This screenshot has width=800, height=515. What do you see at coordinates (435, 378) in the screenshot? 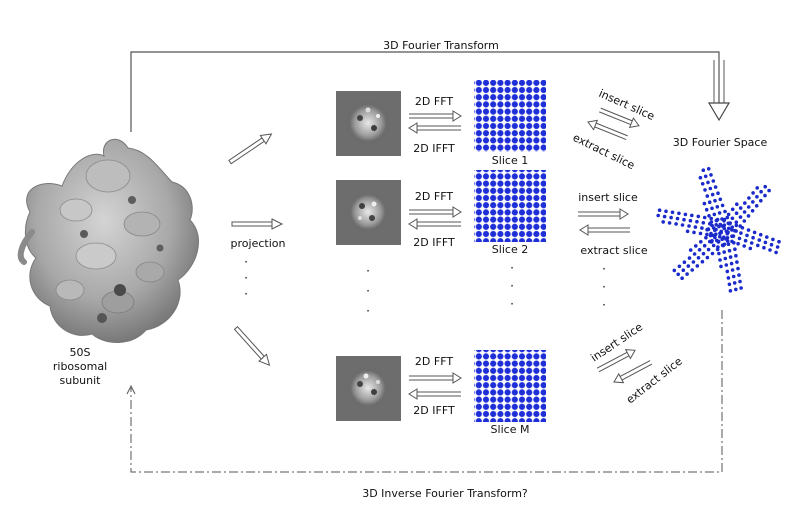
I see `fft-arrow-m` at bounding box center [435, 378].